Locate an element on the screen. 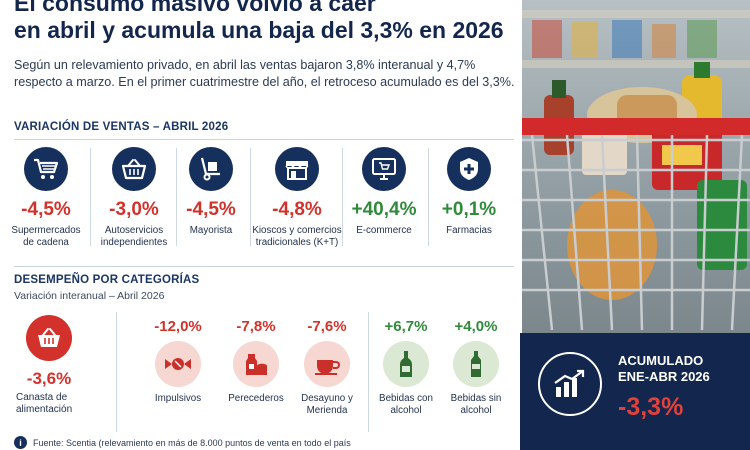 This screenshot has width=750, height=450. hand-truck-icon is located at coordinates (211, 169).